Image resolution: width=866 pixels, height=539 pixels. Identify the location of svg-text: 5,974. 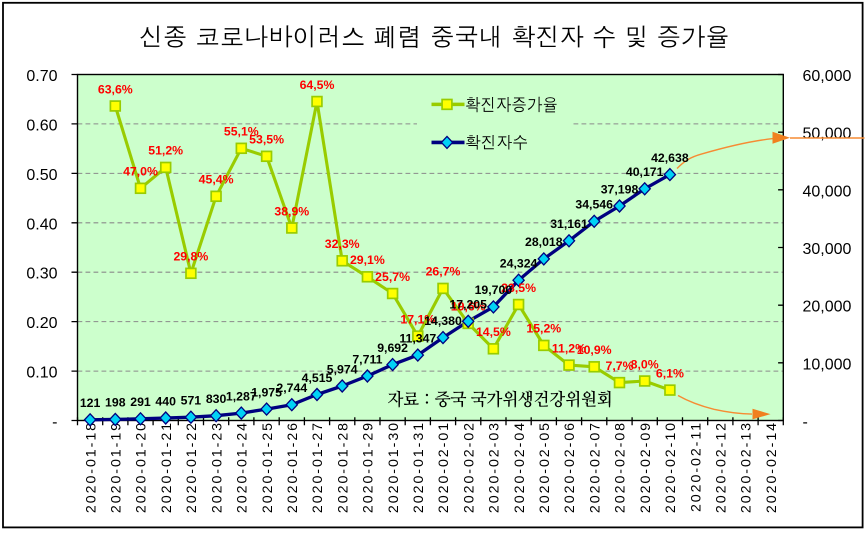
(342, 369).